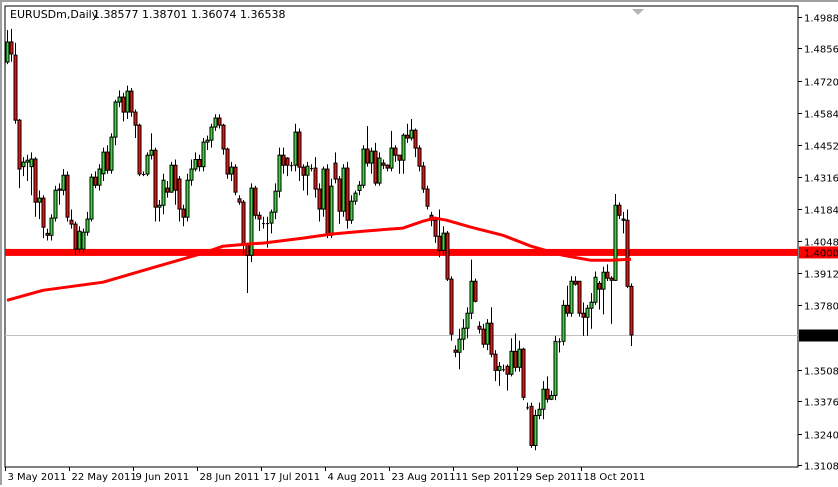 The height and width of the screenshot is (487, 838). Describe the element at coordinates (104, 477) in the screenshot. I see `date-tick-label: 22 May 2011` at that location.